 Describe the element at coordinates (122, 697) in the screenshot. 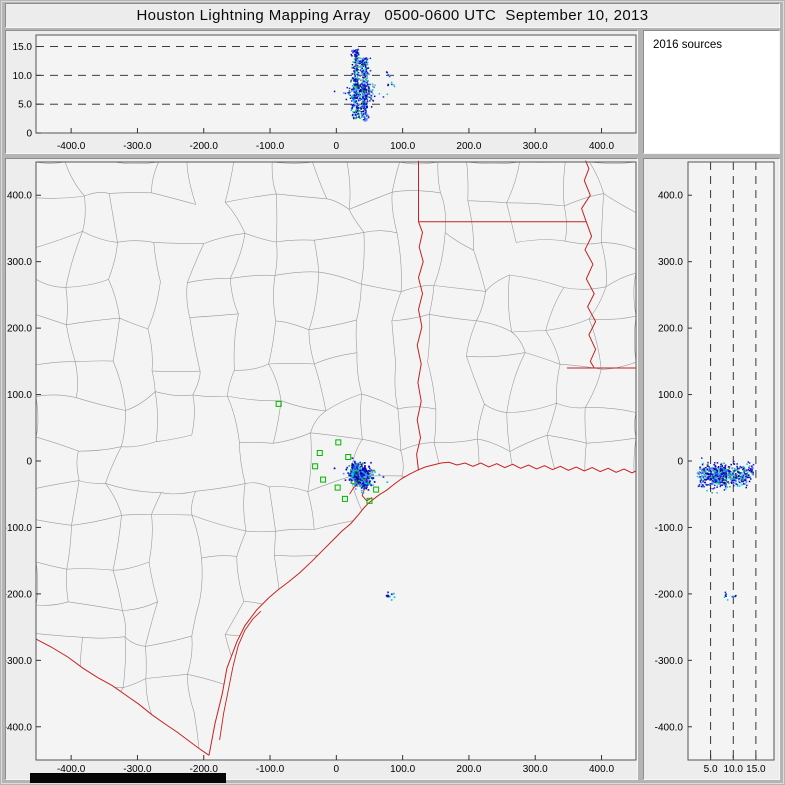

I see `rio-grande` at that location.